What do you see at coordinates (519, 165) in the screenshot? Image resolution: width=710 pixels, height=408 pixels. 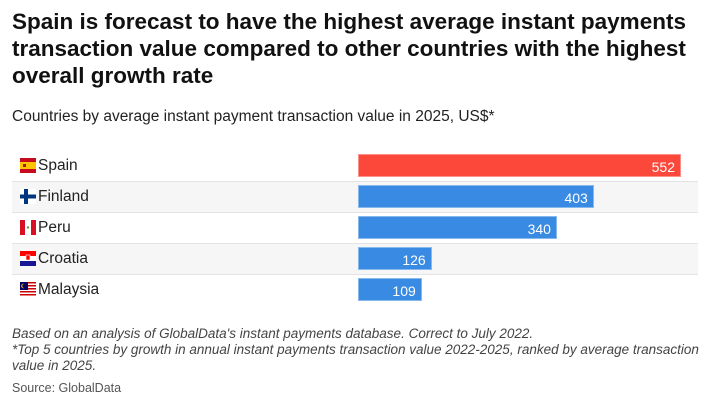 I see `bar: 552` at bounding box center [519, 165].